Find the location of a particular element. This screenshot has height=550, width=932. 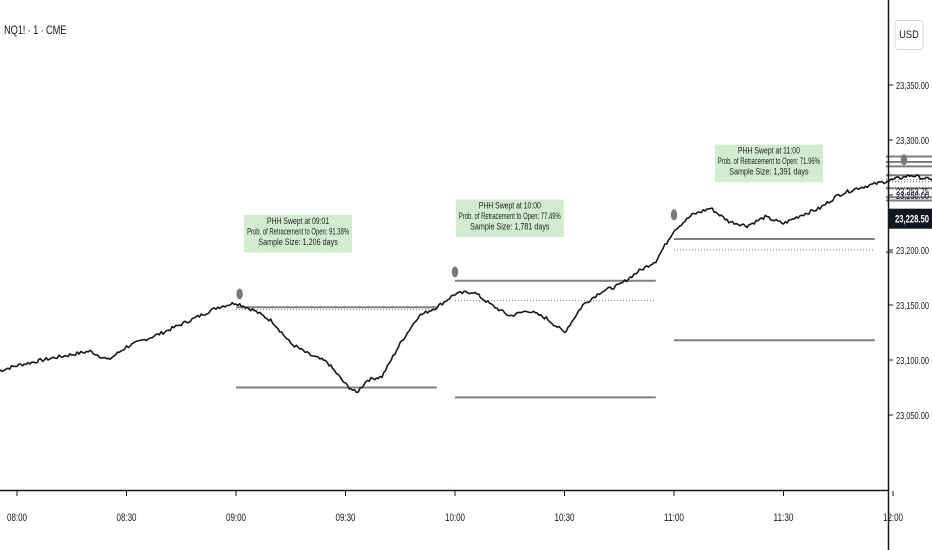

x-tick-label: 08:00 is located at coordinates (17, 518).